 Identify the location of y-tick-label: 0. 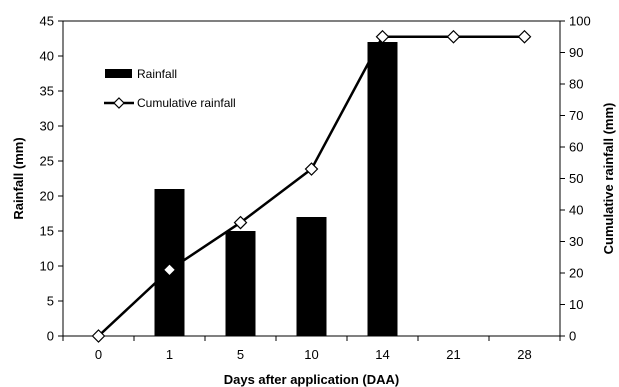
(50, 336).